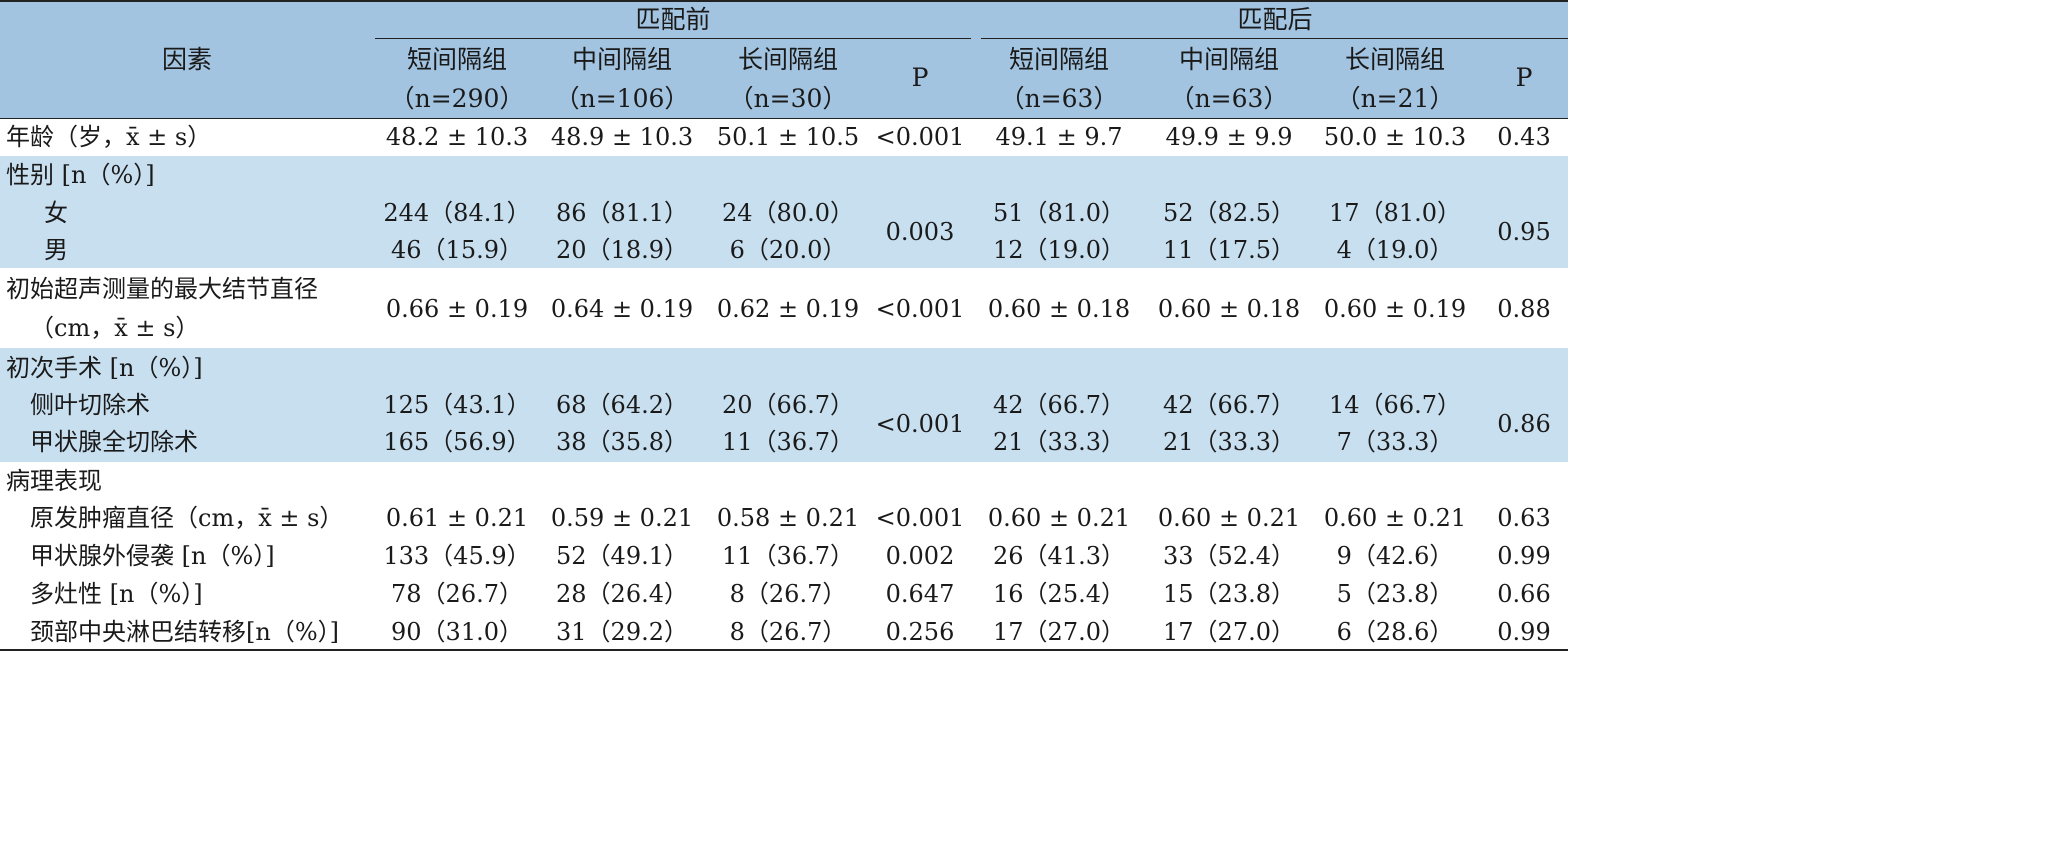  What do you see at coordinates (457, 556) in the screenshot?
I see `table-cell: 133（45.9）` at bounding box center [457, 556].